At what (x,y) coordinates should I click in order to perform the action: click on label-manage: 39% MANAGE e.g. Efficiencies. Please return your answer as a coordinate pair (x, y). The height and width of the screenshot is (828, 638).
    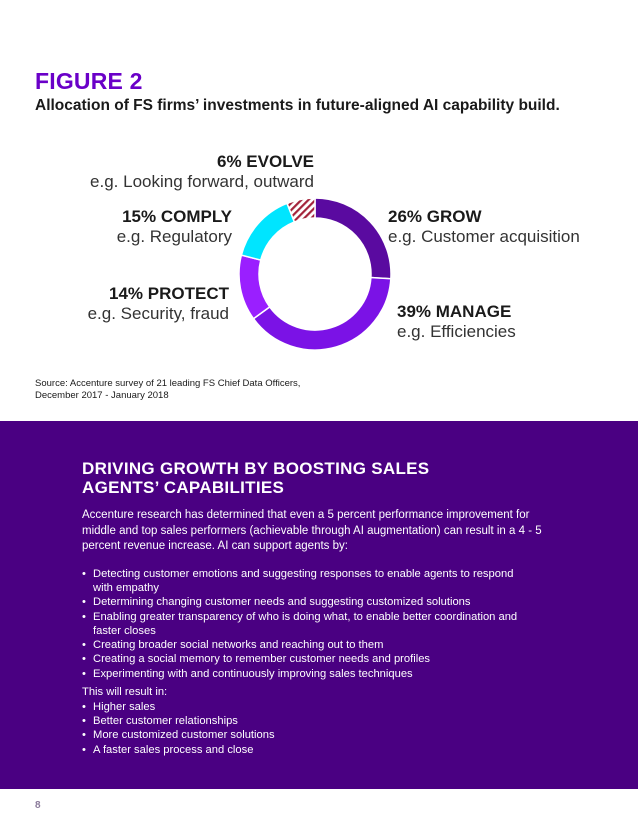
    Looking at the image, I should click on (456, 321).